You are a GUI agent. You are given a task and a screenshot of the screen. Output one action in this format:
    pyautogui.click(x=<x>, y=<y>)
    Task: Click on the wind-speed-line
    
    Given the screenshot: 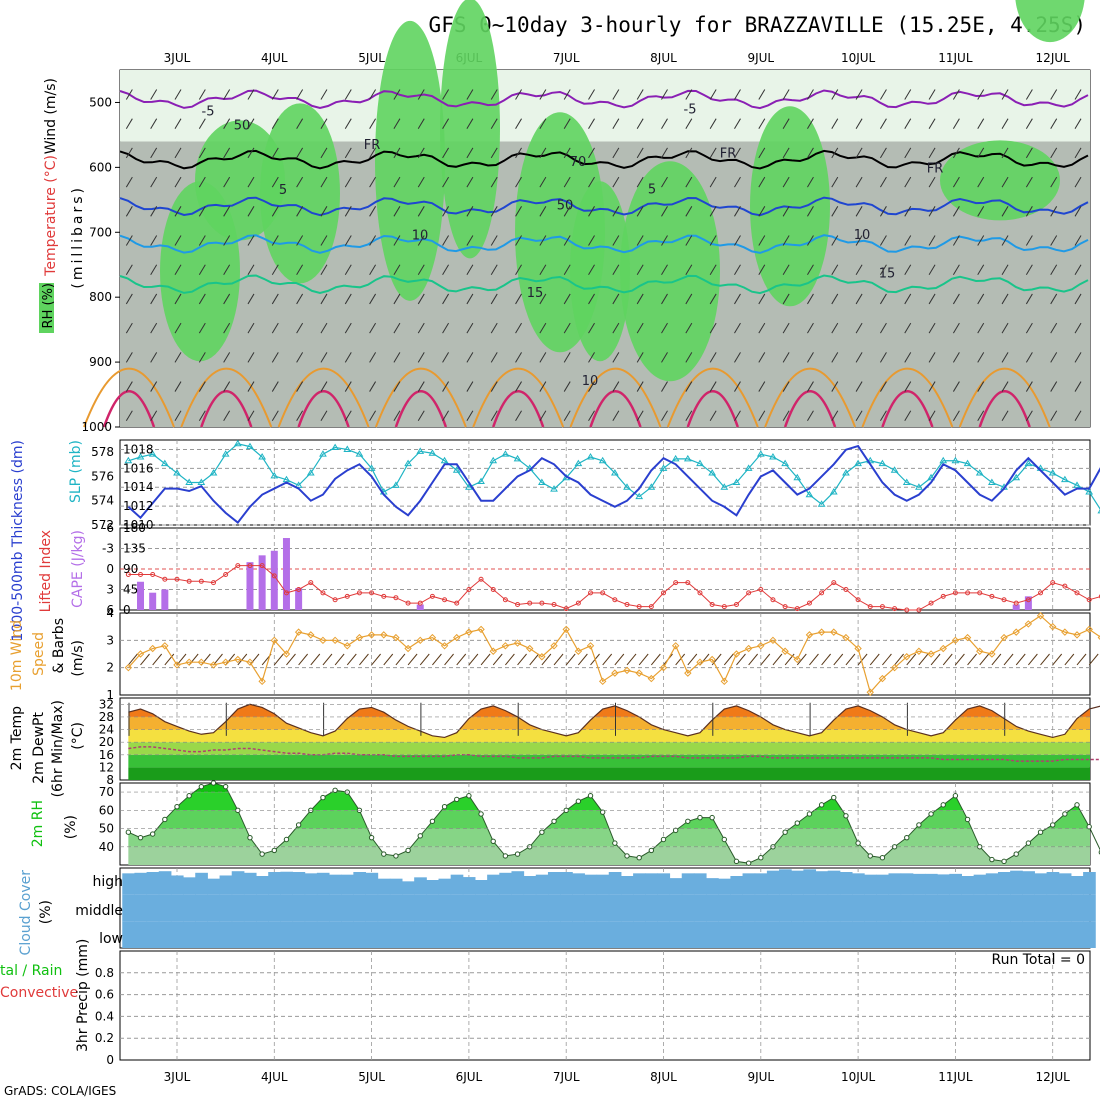 What is the action you would take?
    pyautogui.click(x=613, y=654)
    